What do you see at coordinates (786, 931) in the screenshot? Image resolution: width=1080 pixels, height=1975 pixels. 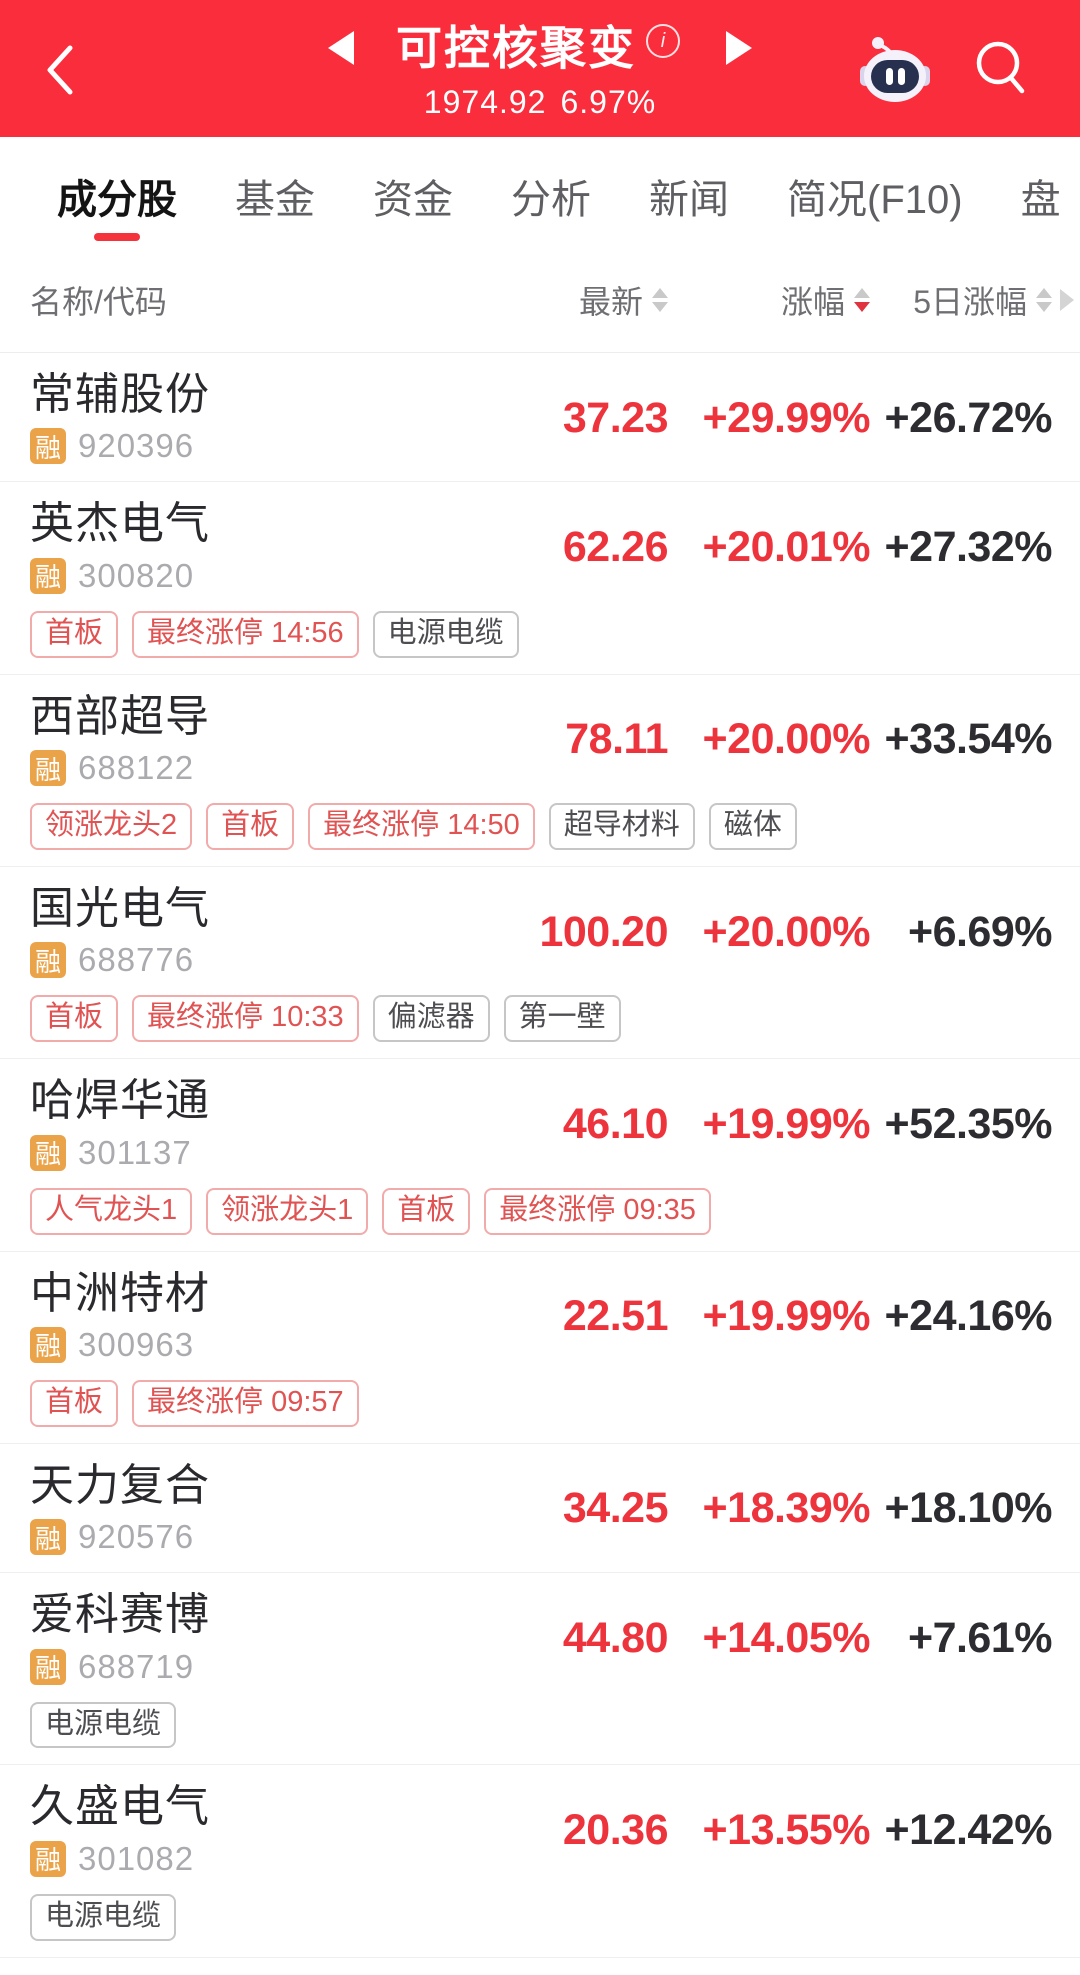 I see `stock-change: +20.00%` at bounding box center [786, 931].